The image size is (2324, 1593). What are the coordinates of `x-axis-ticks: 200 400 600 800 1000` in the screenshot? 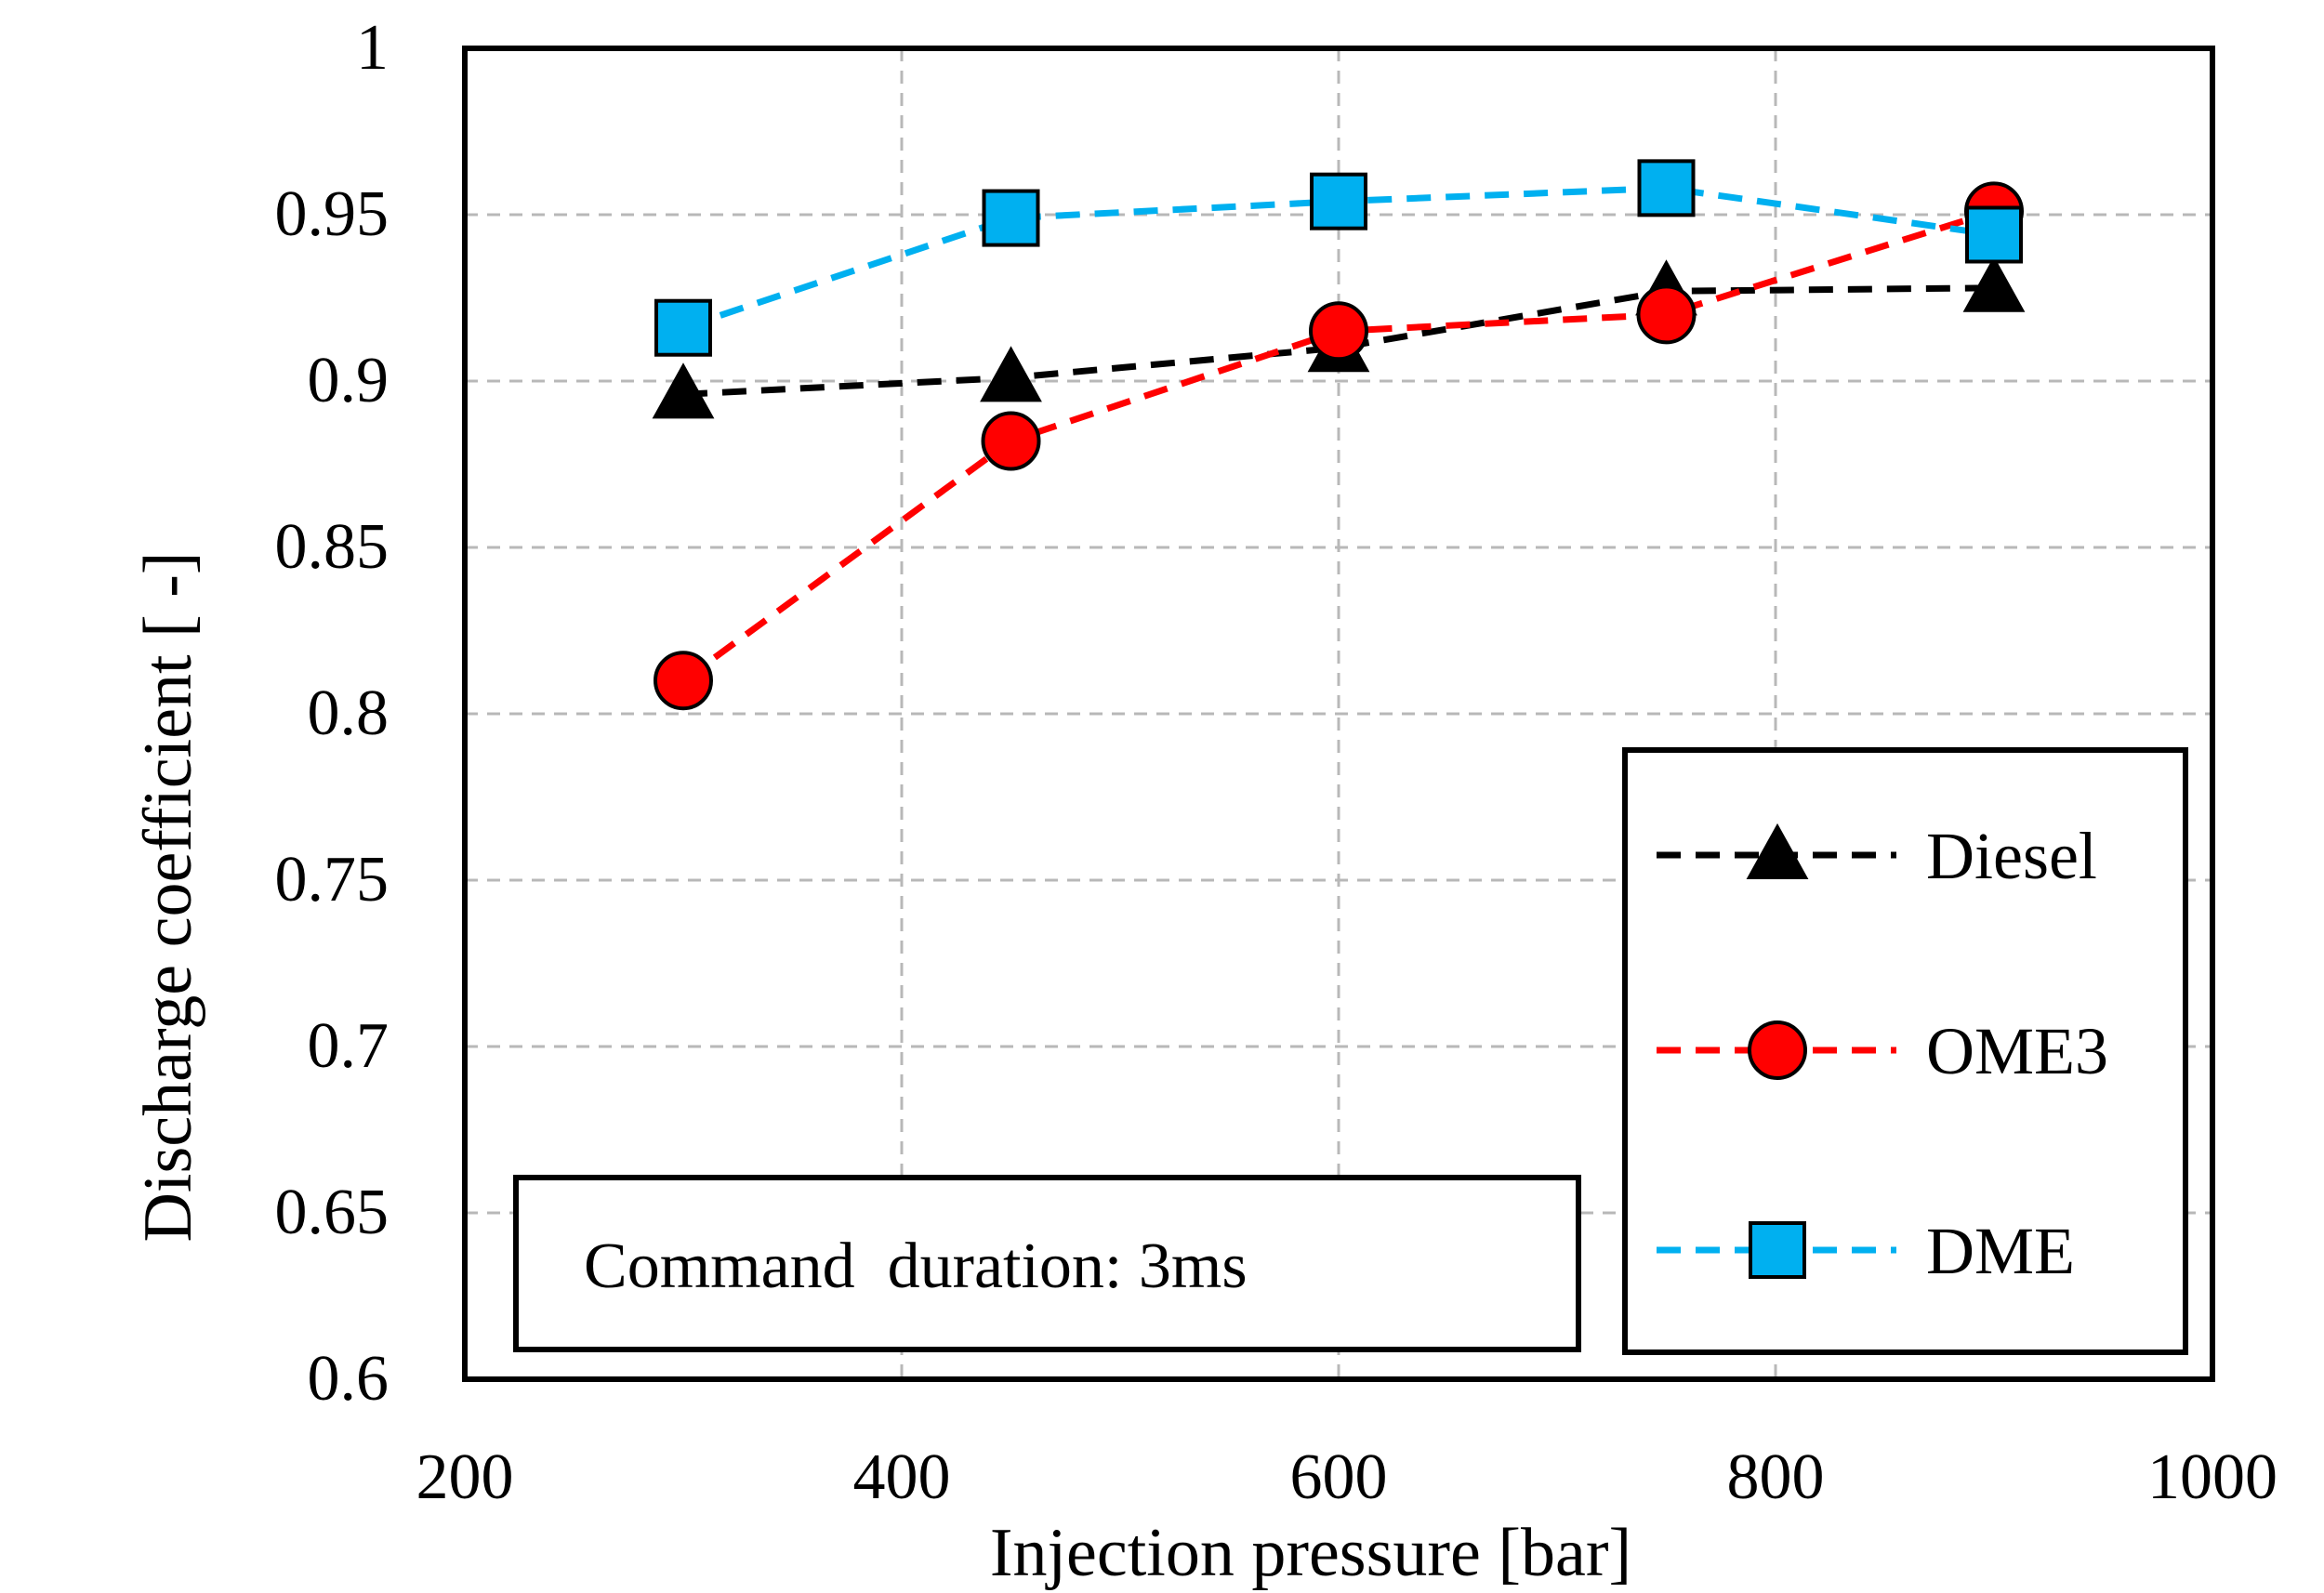 It's located at (1347, 1477).